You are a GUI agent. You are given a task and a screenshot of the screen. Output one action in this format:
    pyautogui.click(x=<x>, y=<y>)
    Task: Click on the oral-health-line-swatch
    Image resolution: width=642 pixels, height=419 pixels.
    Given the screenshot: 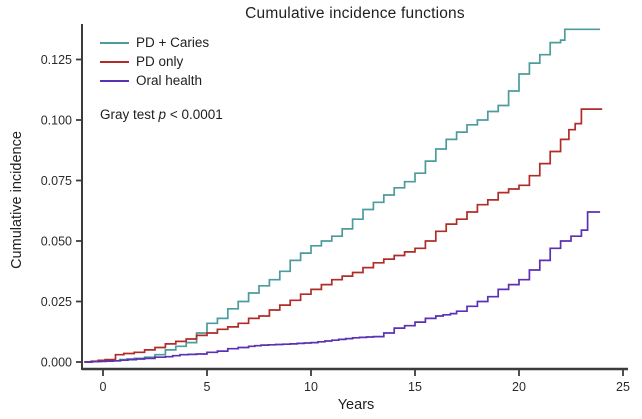 What is the action you would take?
    pyautogui.click(x=114, y=80)
    